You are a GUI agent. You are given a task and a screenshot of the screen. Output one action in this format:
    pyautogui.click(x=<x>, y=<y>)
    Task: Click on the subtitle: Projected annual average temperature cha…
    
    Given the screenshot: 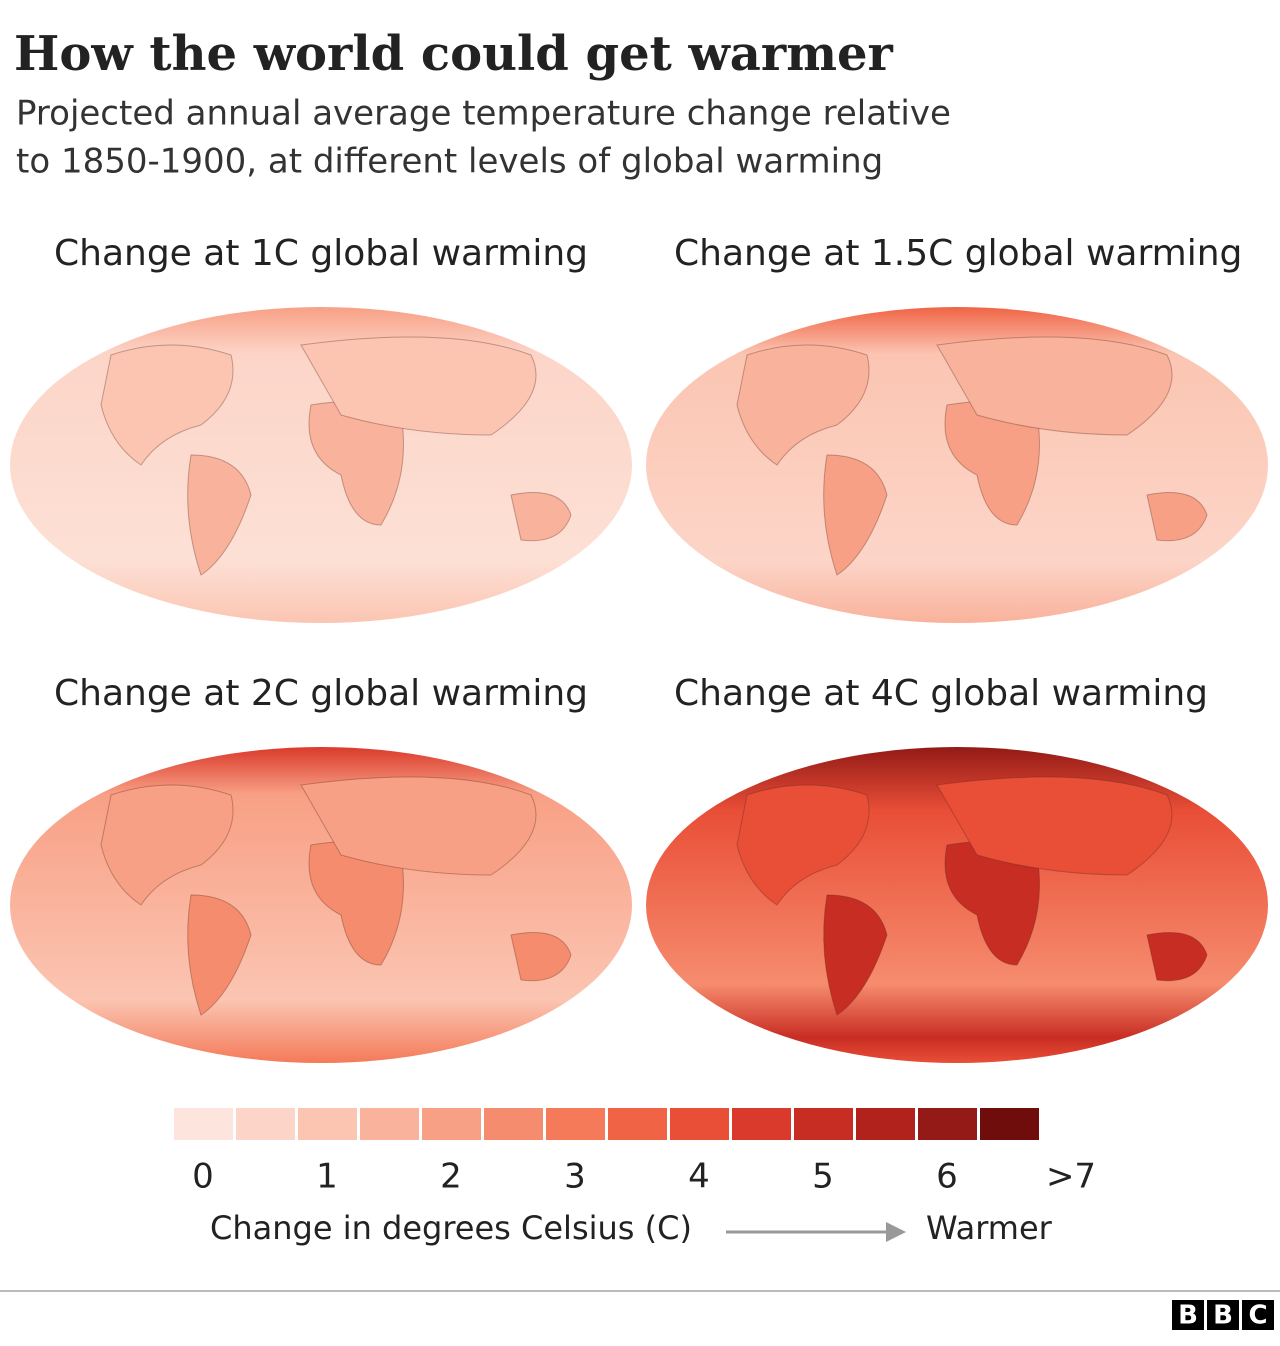 What is the action you would take?
    pyautogui.click(x=483, y=114)
    